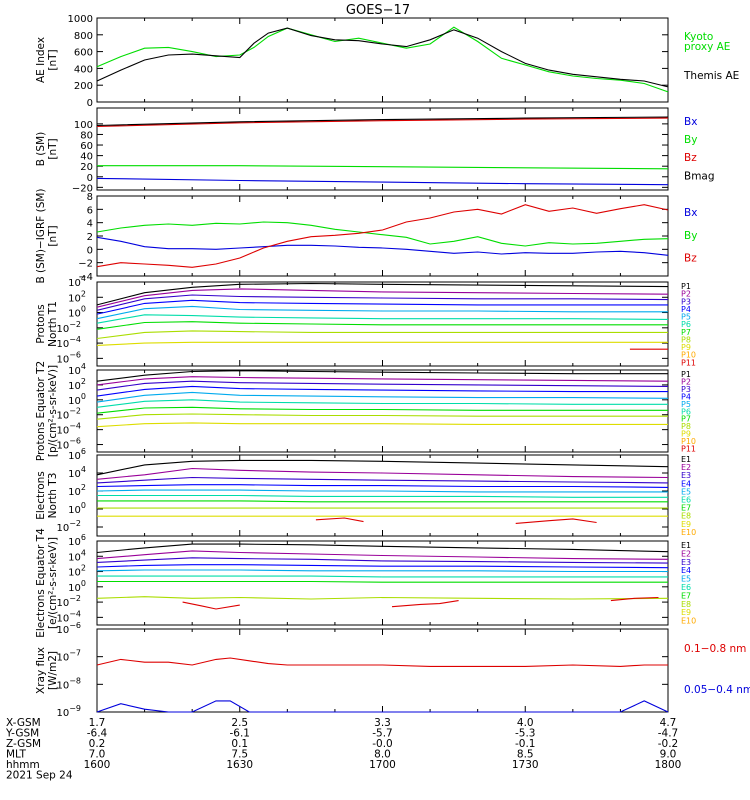 This screenshot has height=800, width=750. Describe the element at coordinates (525, 744) in the screenshot. I see `x-row-value: -0.1` at that location.